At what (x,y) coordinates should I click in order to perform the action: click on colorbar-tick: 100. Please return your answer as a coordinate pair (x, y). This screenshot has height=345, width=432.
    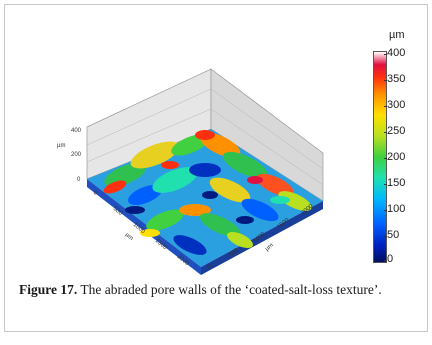
    Looking at the image, I should click on (394, 209).